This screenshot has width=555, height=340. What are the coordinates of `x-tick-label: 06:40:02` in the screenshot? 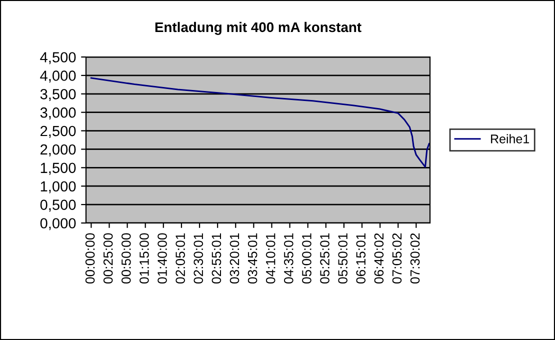 It's located at (379, 258).